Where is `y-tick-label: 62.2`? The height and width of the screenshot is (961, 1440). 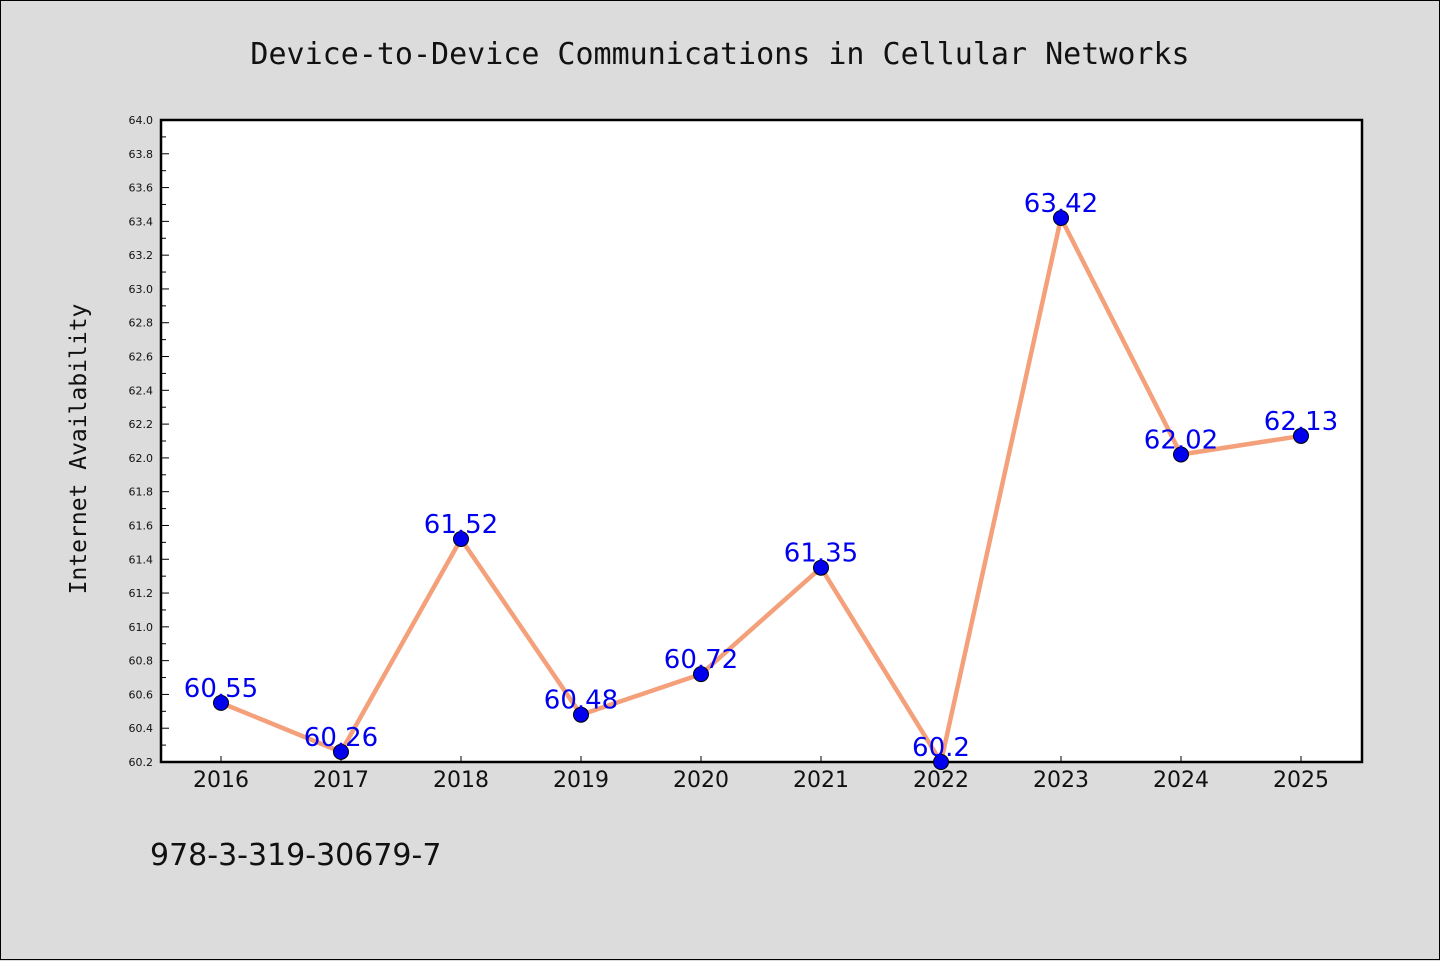 y-tick-label: 62.2 is located at coordinates (141, 424).